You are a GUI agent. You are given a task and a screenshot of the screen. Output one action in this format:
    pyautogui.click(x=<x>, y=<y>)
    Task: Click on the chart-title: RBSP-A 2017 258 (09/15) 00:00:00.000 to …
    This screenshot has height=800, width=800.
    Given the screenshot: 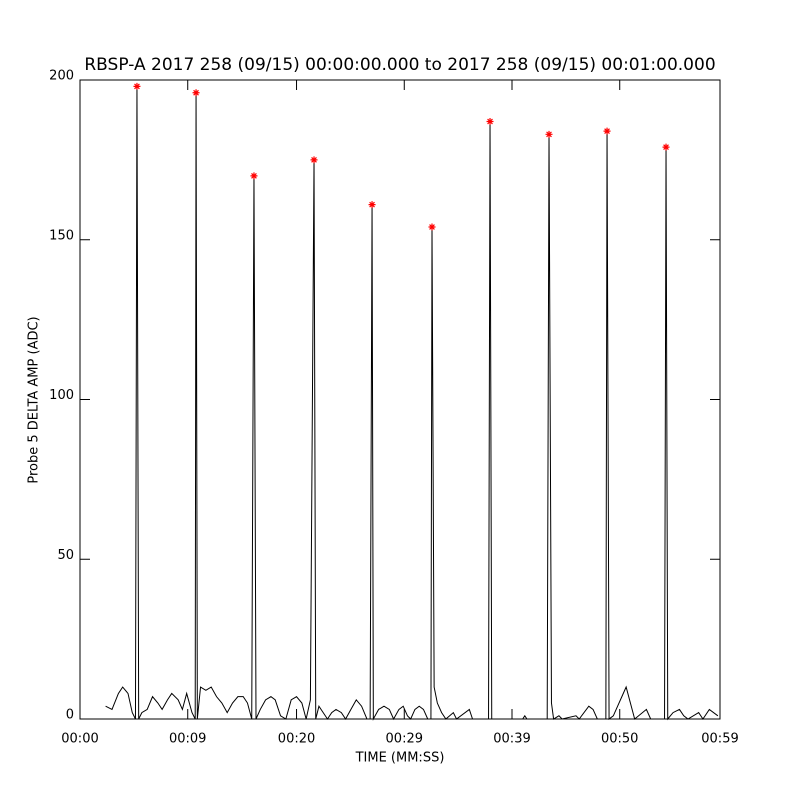 What is the action you would take?
    pyautogui.click(x=399, y=65)
    